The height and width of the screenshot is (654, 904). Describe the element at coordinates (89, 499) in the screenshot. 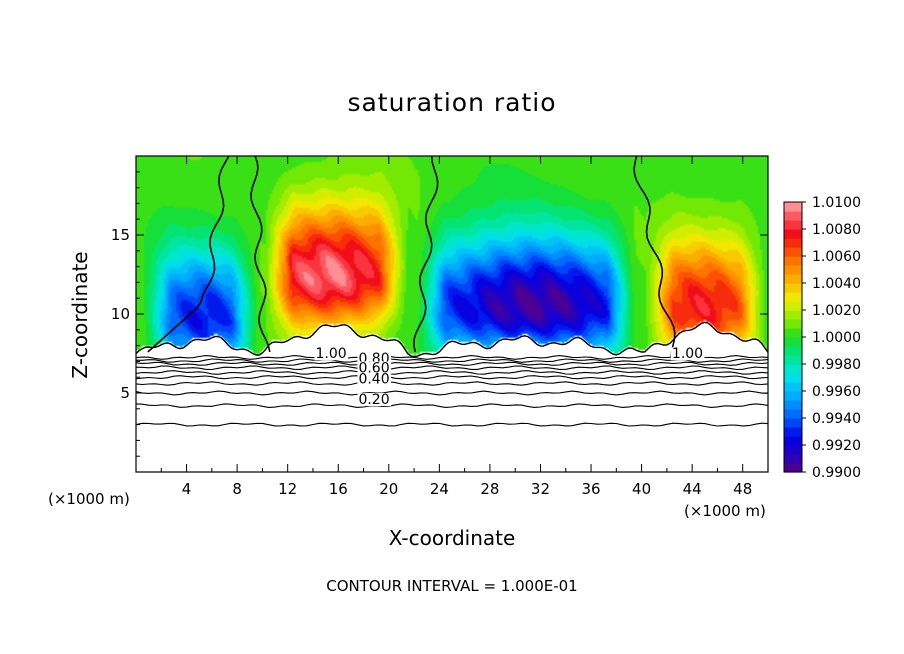

I see `x-unit-label-left: (×1000 m)` at that location.